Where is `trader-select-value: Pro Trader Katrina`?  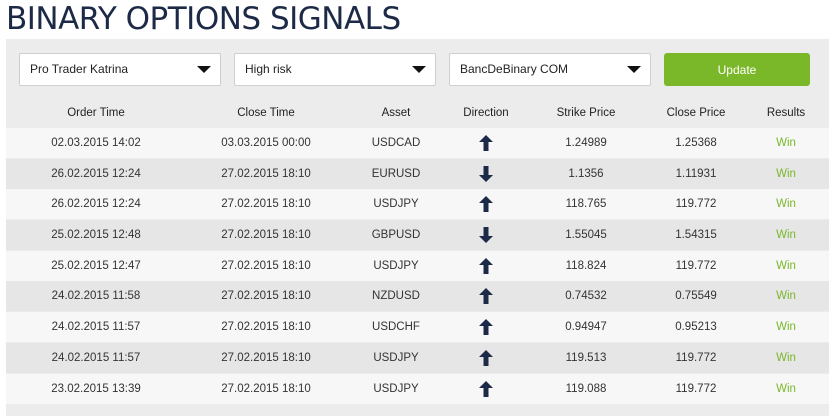 trader-select-value: Pro Trader Katrina is located at coordinates (79, 69).